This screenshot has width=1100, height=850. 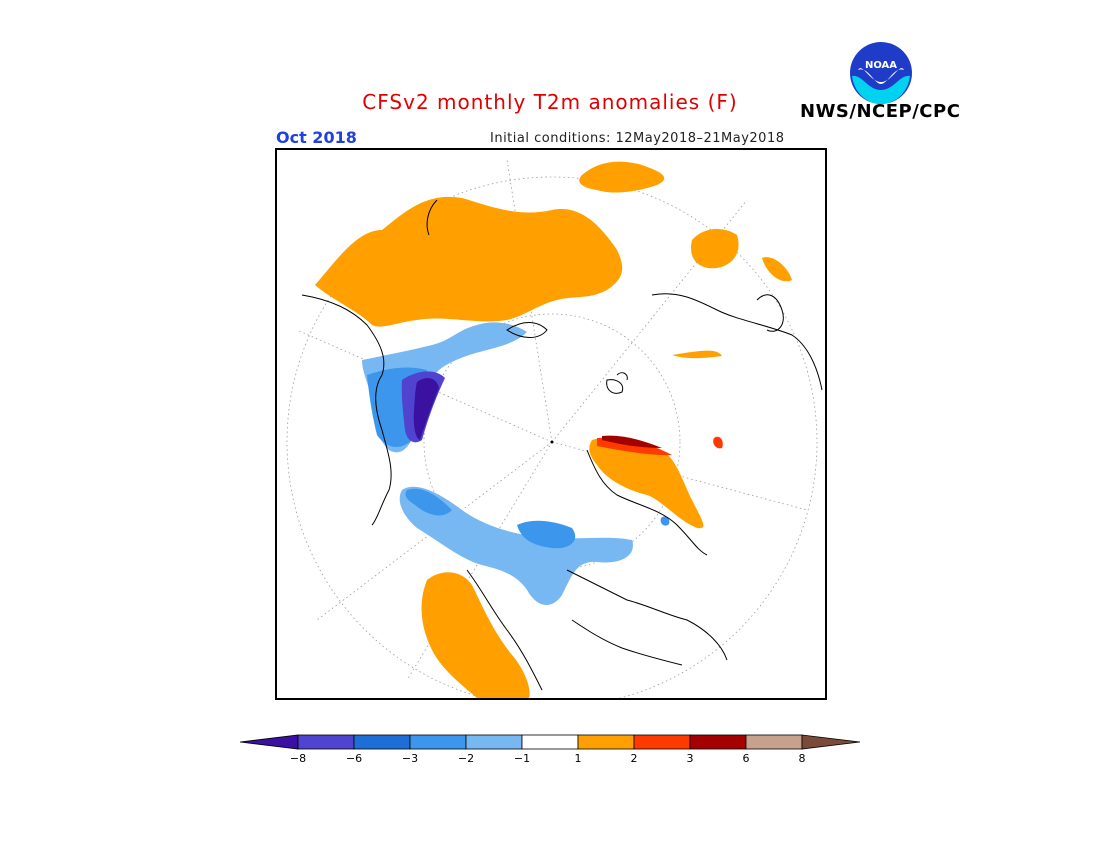 I want to click on warm-area-russia, so click(x=697, y=354).